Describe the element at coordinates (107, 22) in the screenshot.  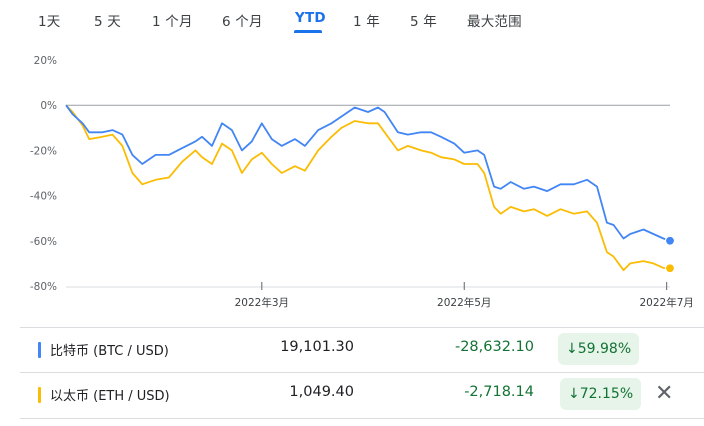
I see `tab-5d: 5 天` at that location.